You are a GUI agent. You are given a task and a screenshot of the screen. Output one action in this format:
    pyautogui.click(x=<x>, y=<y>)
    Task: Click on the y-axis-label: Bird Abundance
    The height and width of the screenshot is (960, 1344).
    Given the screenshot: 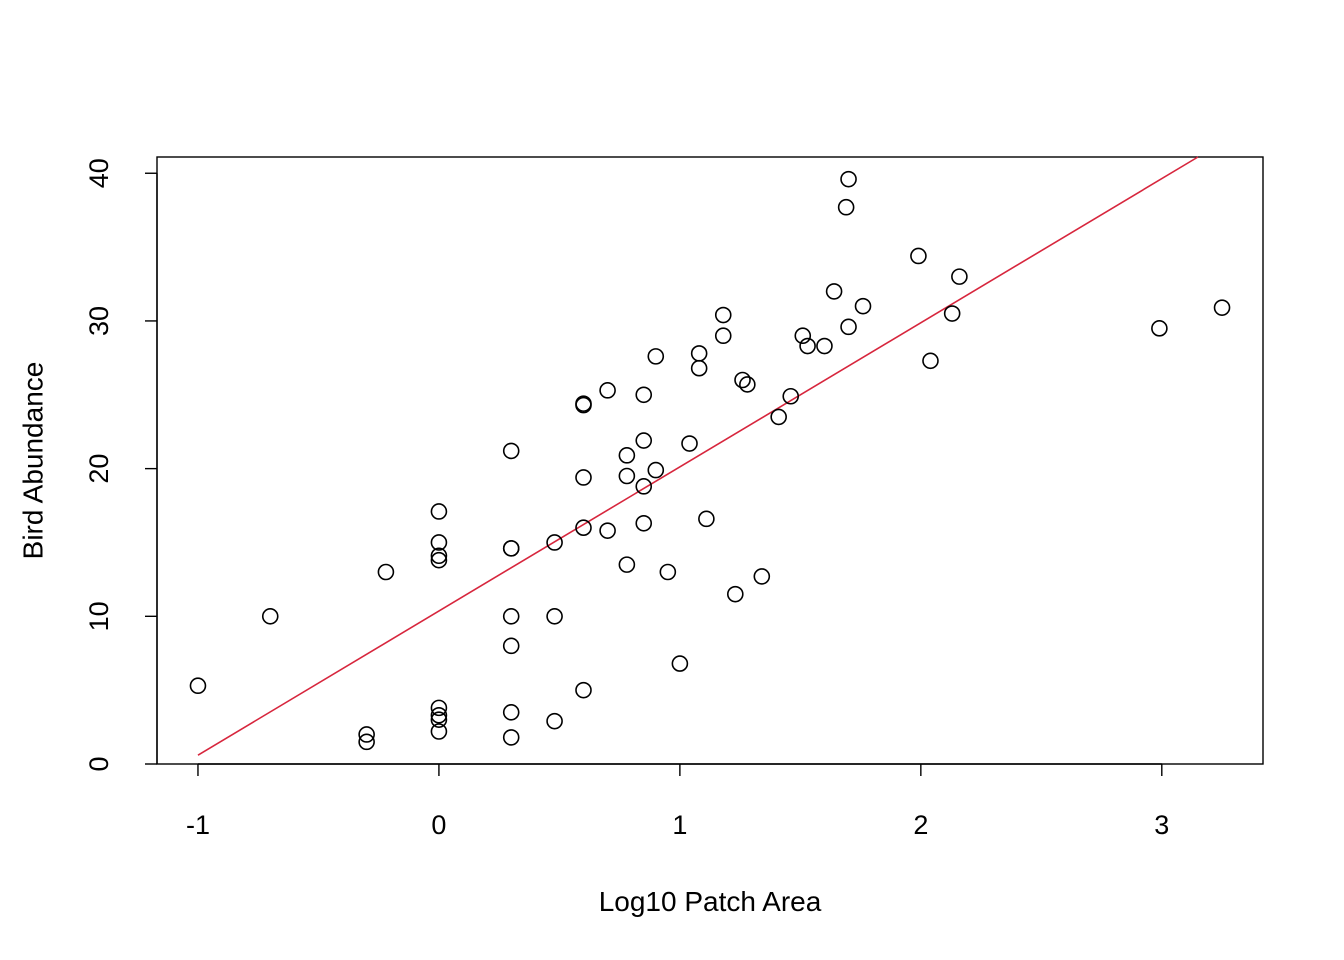 What is the action you would take?
    pyautogui.click(x=32, y=461)
    